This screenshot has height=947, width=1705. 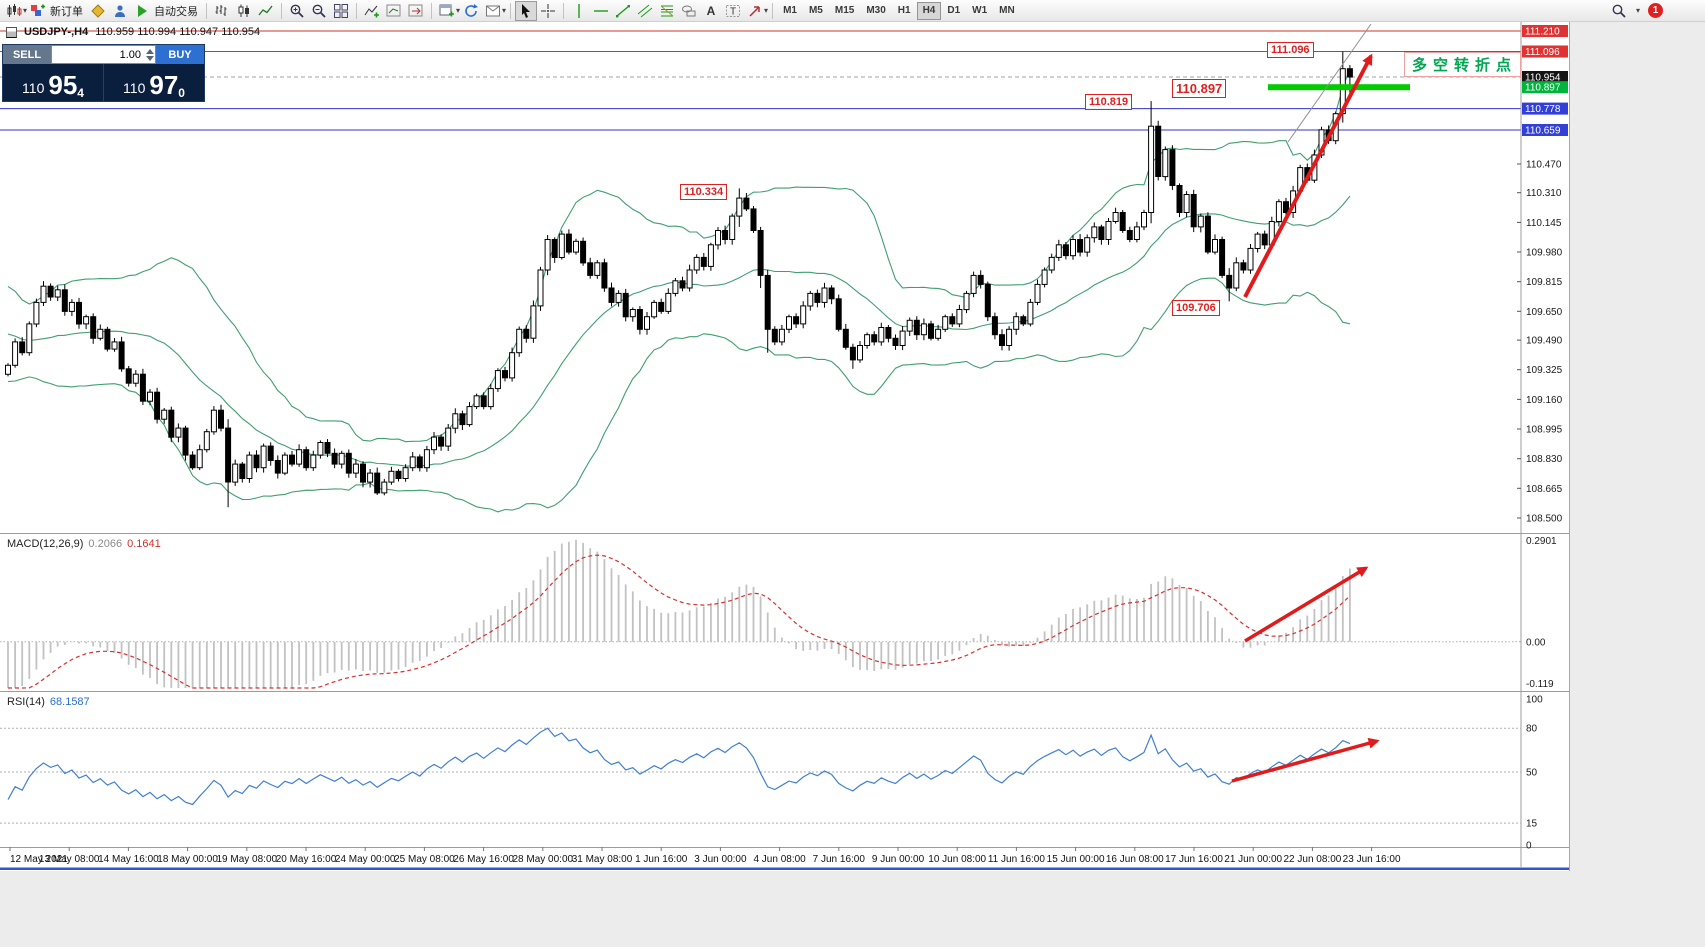 I want to click on support-zone-line, so click(x=1339, y=87).